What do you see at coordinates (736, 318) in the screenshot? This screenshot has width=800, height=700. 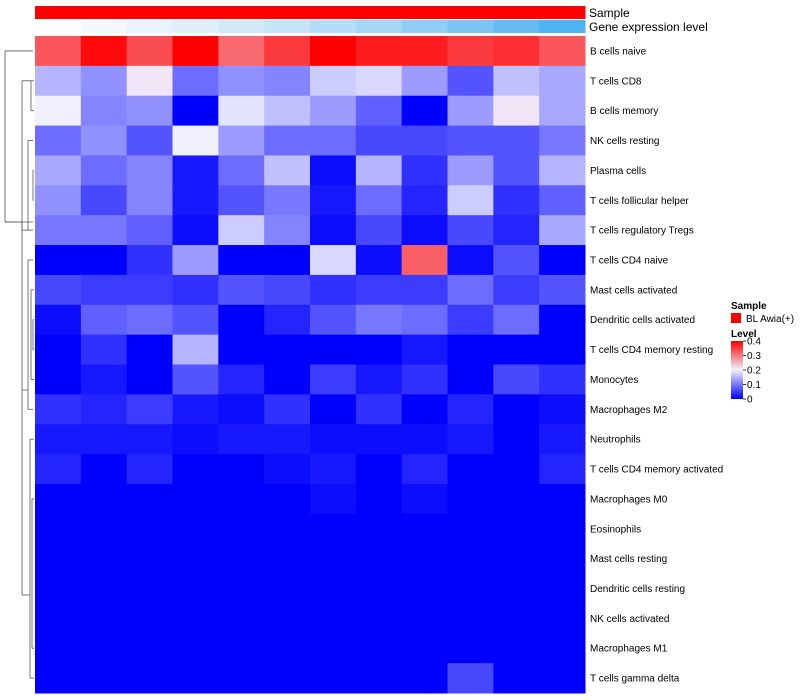 I see `legend-sample-swatch` at bounding box center [736, 318].